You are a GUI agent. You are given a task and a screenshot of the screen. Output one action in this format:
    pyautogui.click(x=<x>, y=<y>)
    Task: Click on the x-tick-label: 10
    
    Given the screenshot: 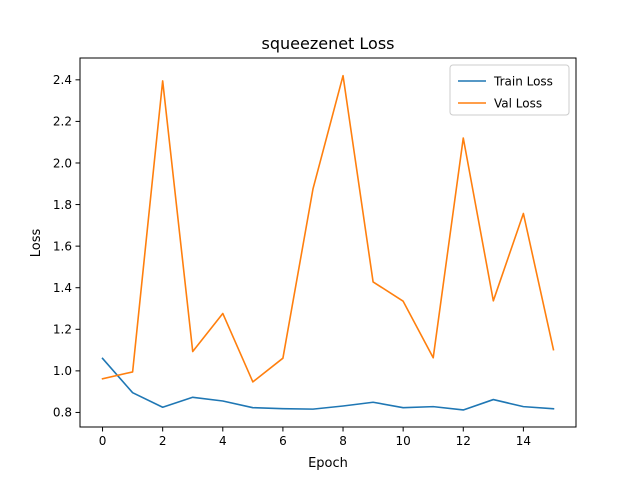 What is the action you would take?
    pyautogui.click(x=403, y=441)
    